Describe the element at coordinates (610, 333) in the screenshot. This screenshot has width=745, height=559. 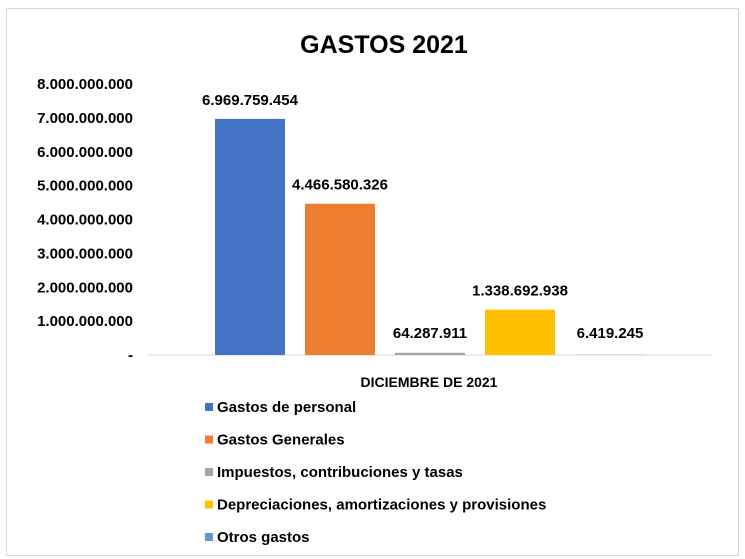
I see `data-label: 6.419.245` at that location.